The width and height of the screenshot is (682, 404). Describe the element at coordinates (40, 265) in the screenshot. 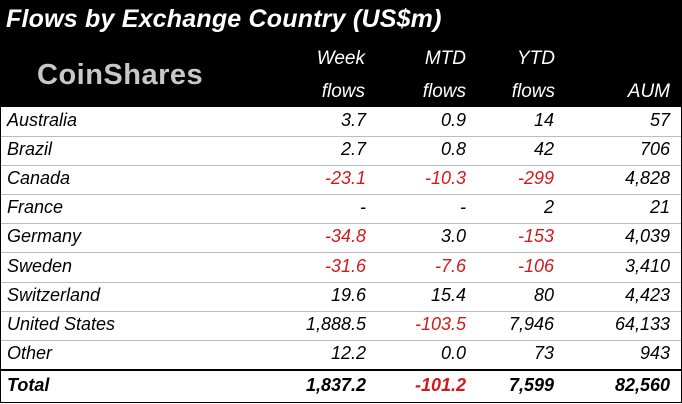

I see `country-name: Sweden` at that location.